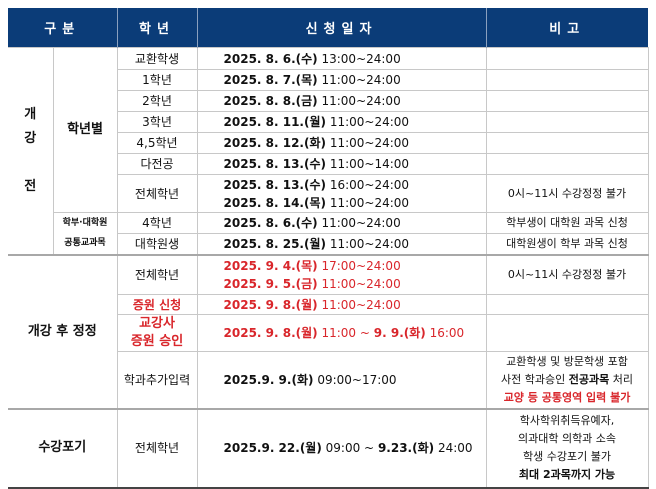 Image resolution: width=656 pixels, height=489 pixels. What do you see at coordinates (157, 244) in the screenshot?
I see `grade-cell: 대학원생` at bounding box center [157, 244].